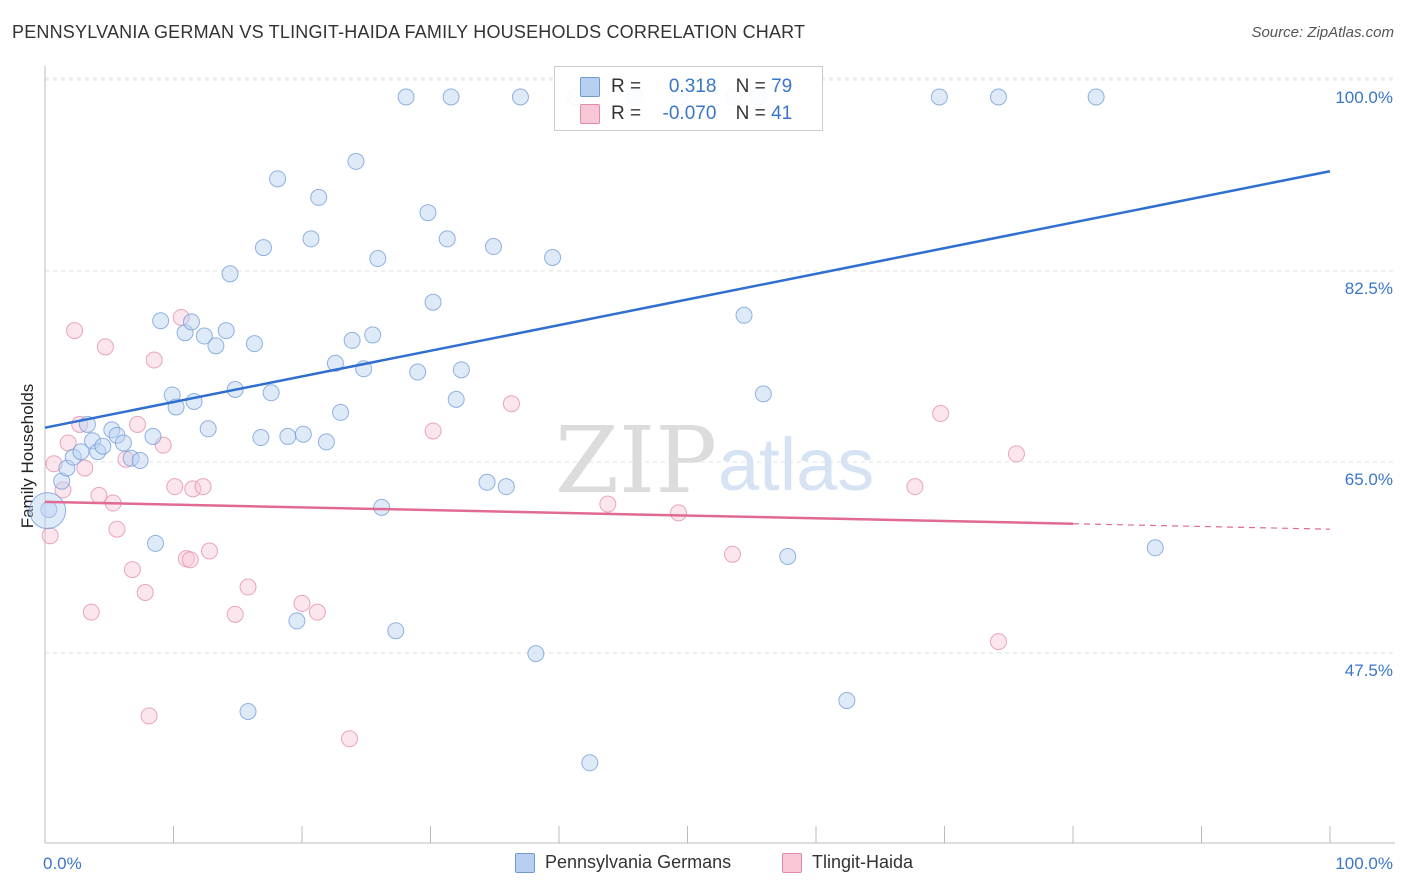 This screenshot has width=1406, height=892. What do you see at coordinates (714, 460) in the screenshot?
I see `watermark: ZIP atlas` at bounding box center [714, 460].